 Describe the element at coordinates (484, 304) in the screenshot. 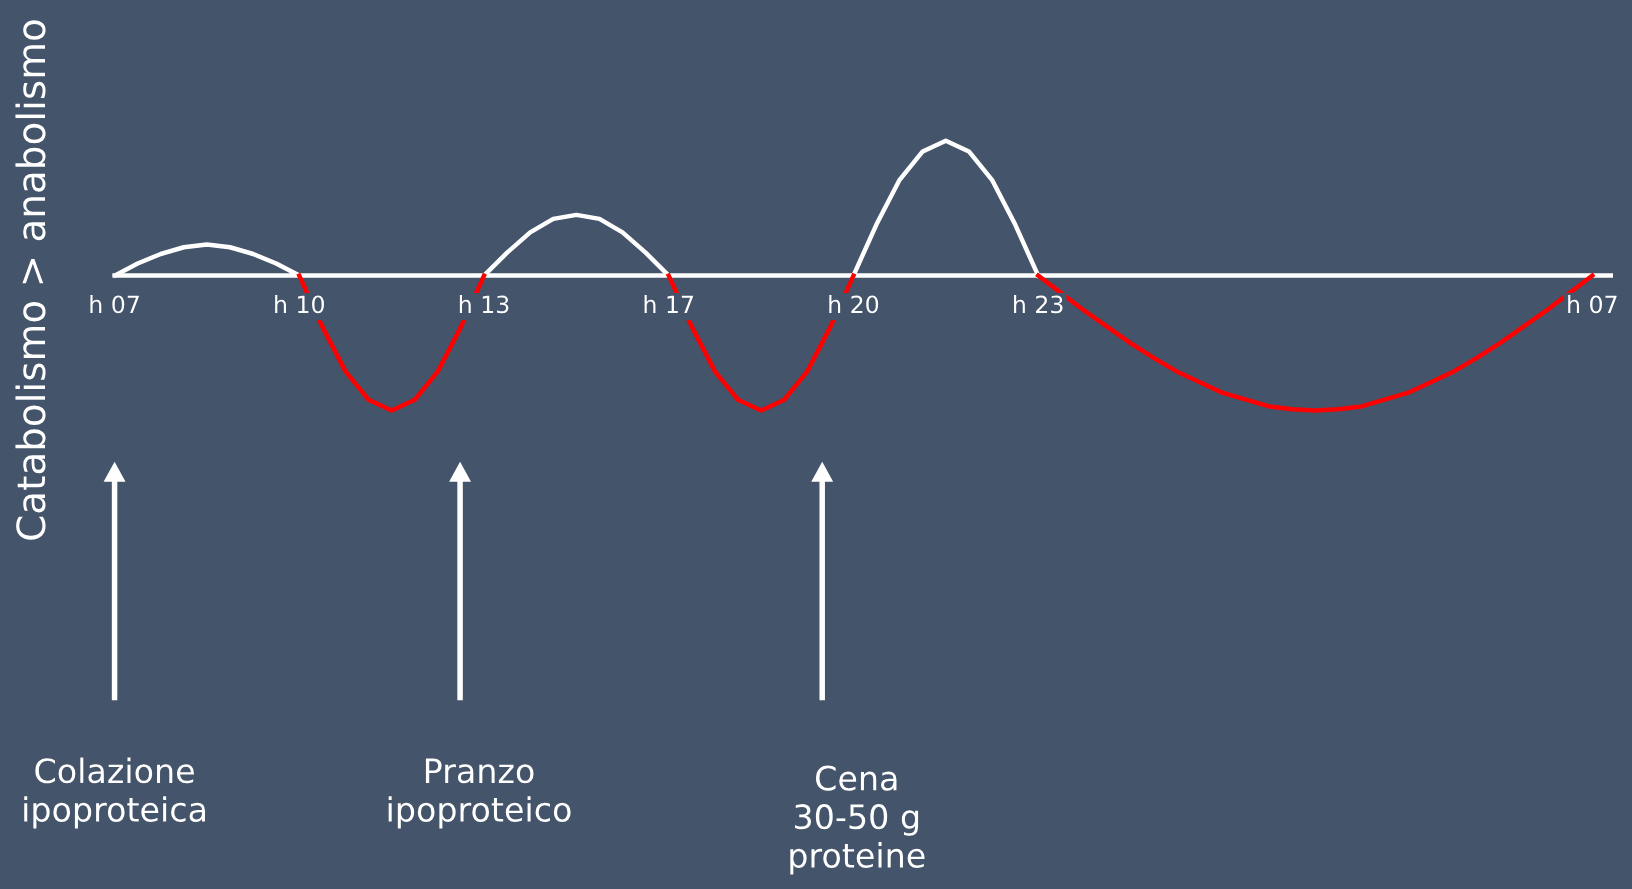

I see `x-tick-label: h 13` at that location.